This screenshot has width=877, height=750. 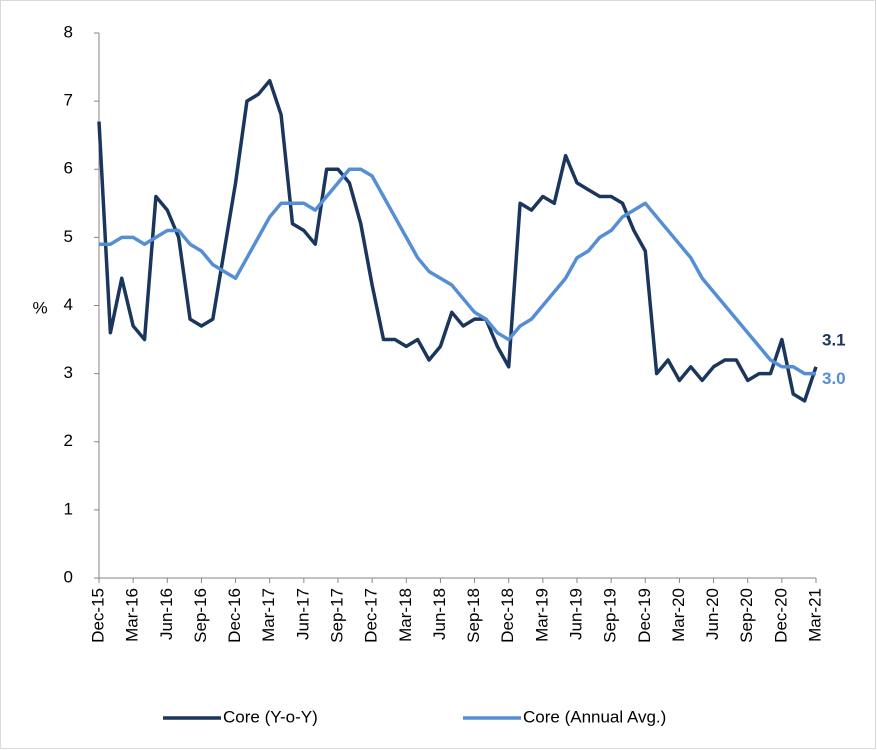 I want to click on x-tick-label: Mar-16, so click(x=132, y=615).